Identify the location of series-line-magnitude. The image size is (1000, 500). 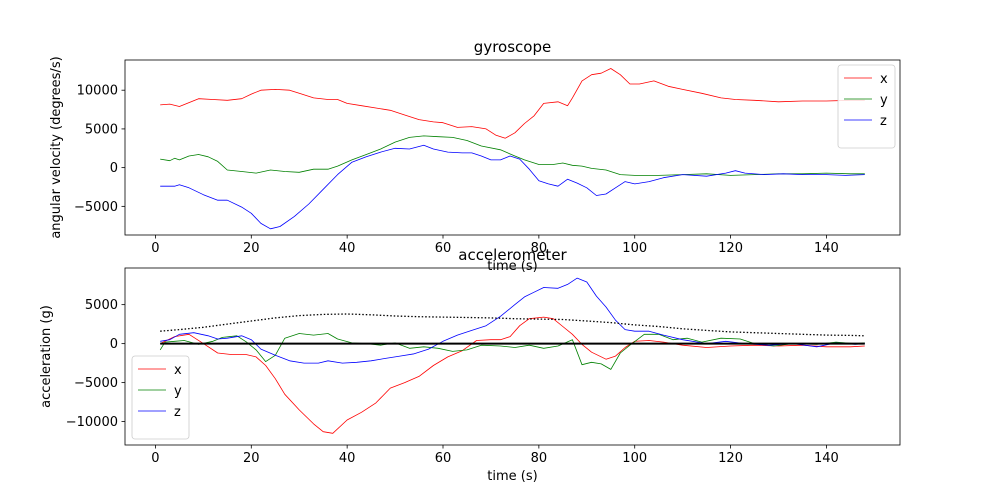
(512, 325).